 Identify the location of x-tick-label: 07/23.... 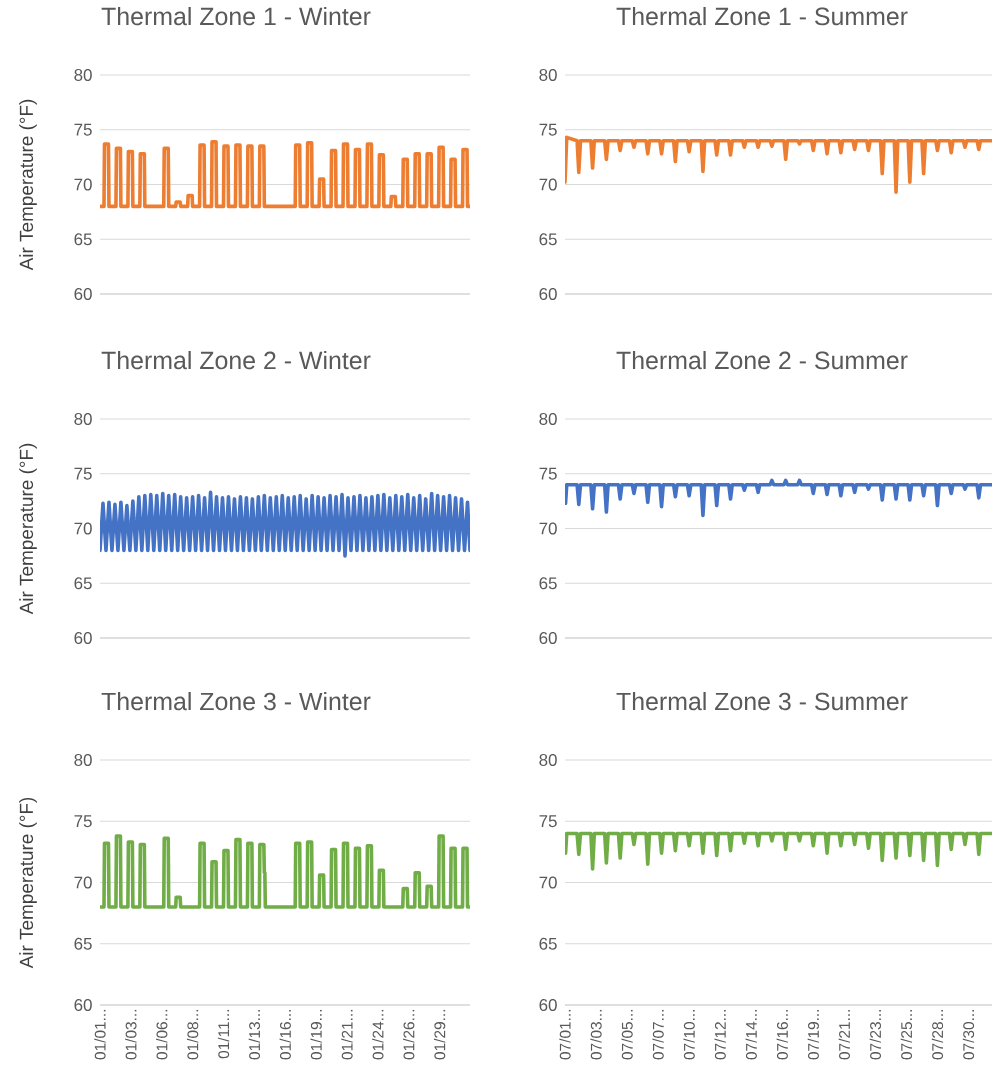
(875, 1034).